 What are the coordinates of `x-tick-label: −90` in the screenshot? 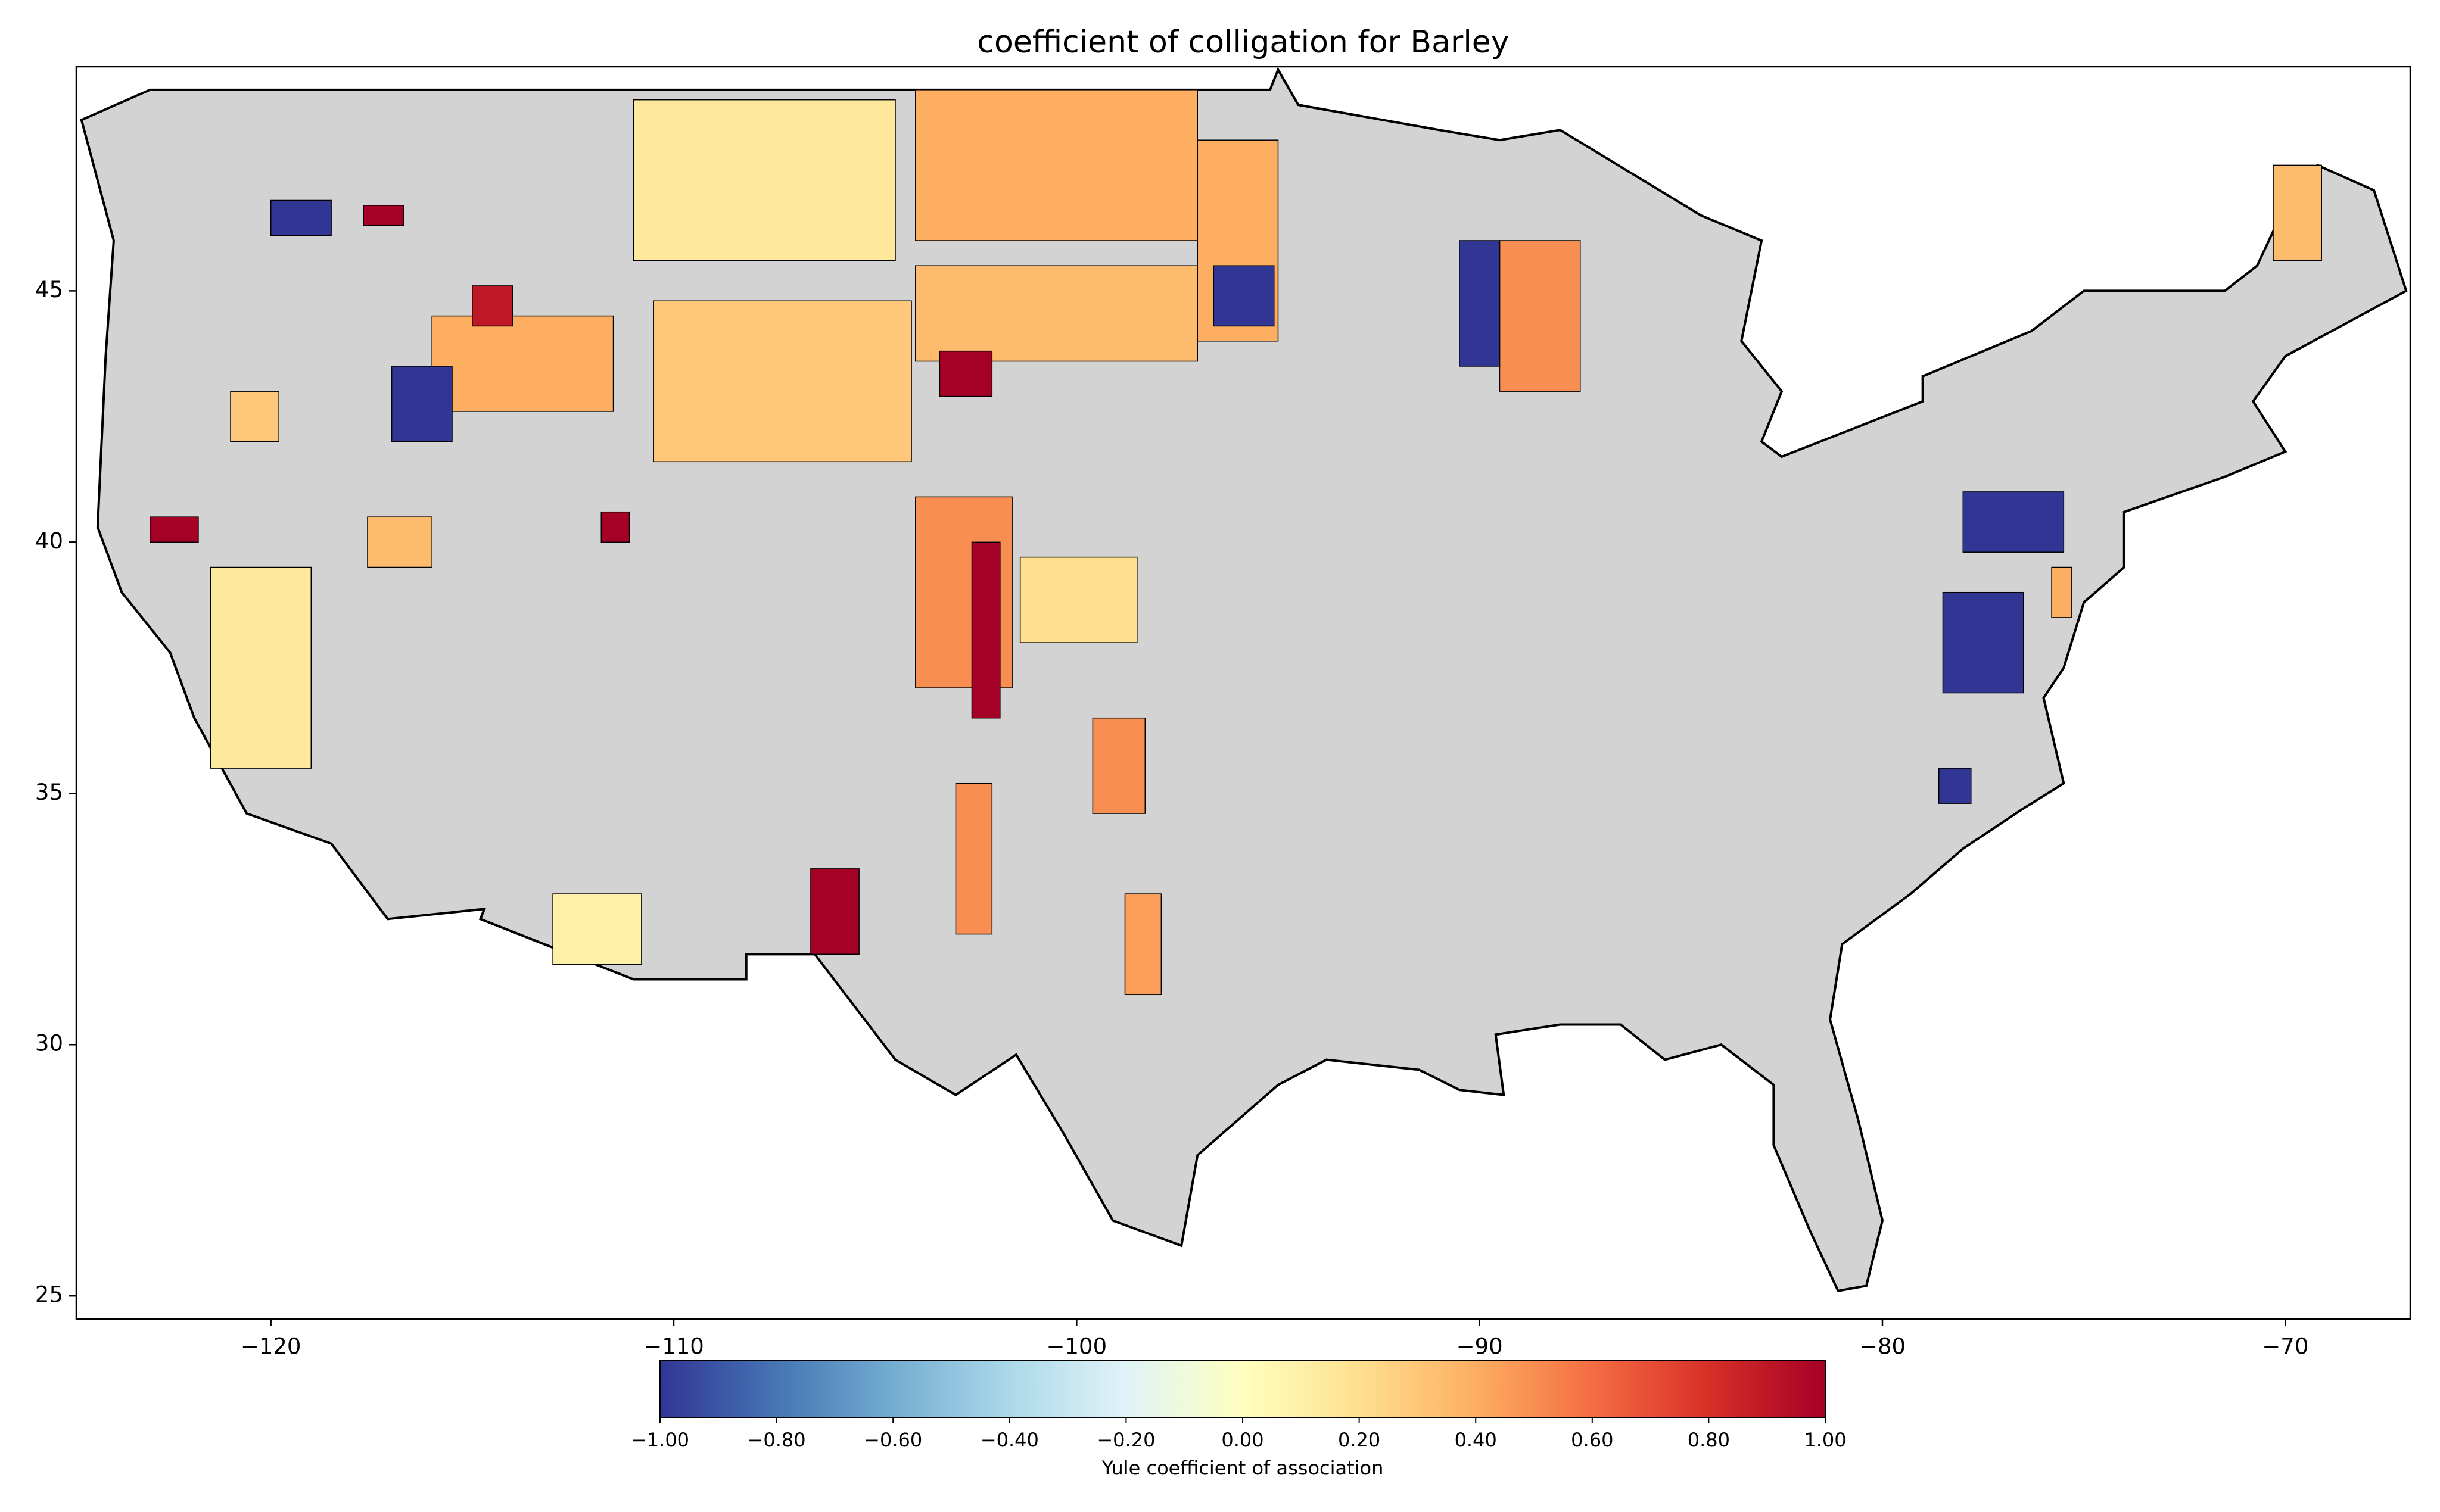 It's located at (1479, 1347).